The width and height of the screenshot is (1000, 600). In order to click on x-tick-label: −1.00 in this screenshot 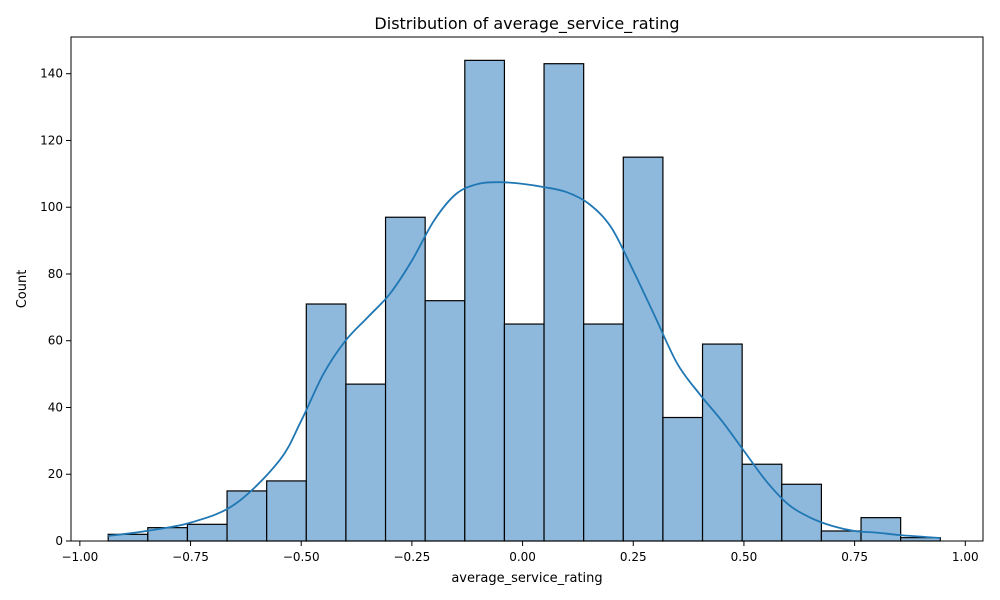, I will do `click(79, 557)`.